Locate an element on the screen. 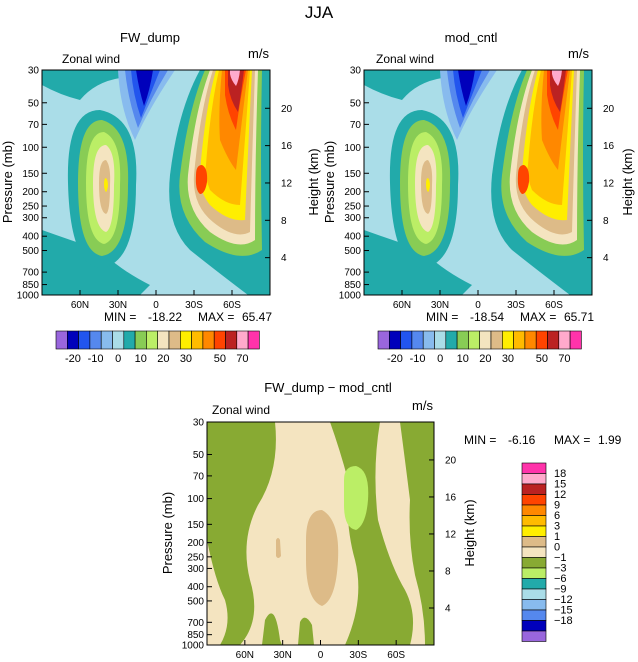 The width and height of the screenshot is (638, 662). stat-max: 65.71 is located at coordinates (579, 317).